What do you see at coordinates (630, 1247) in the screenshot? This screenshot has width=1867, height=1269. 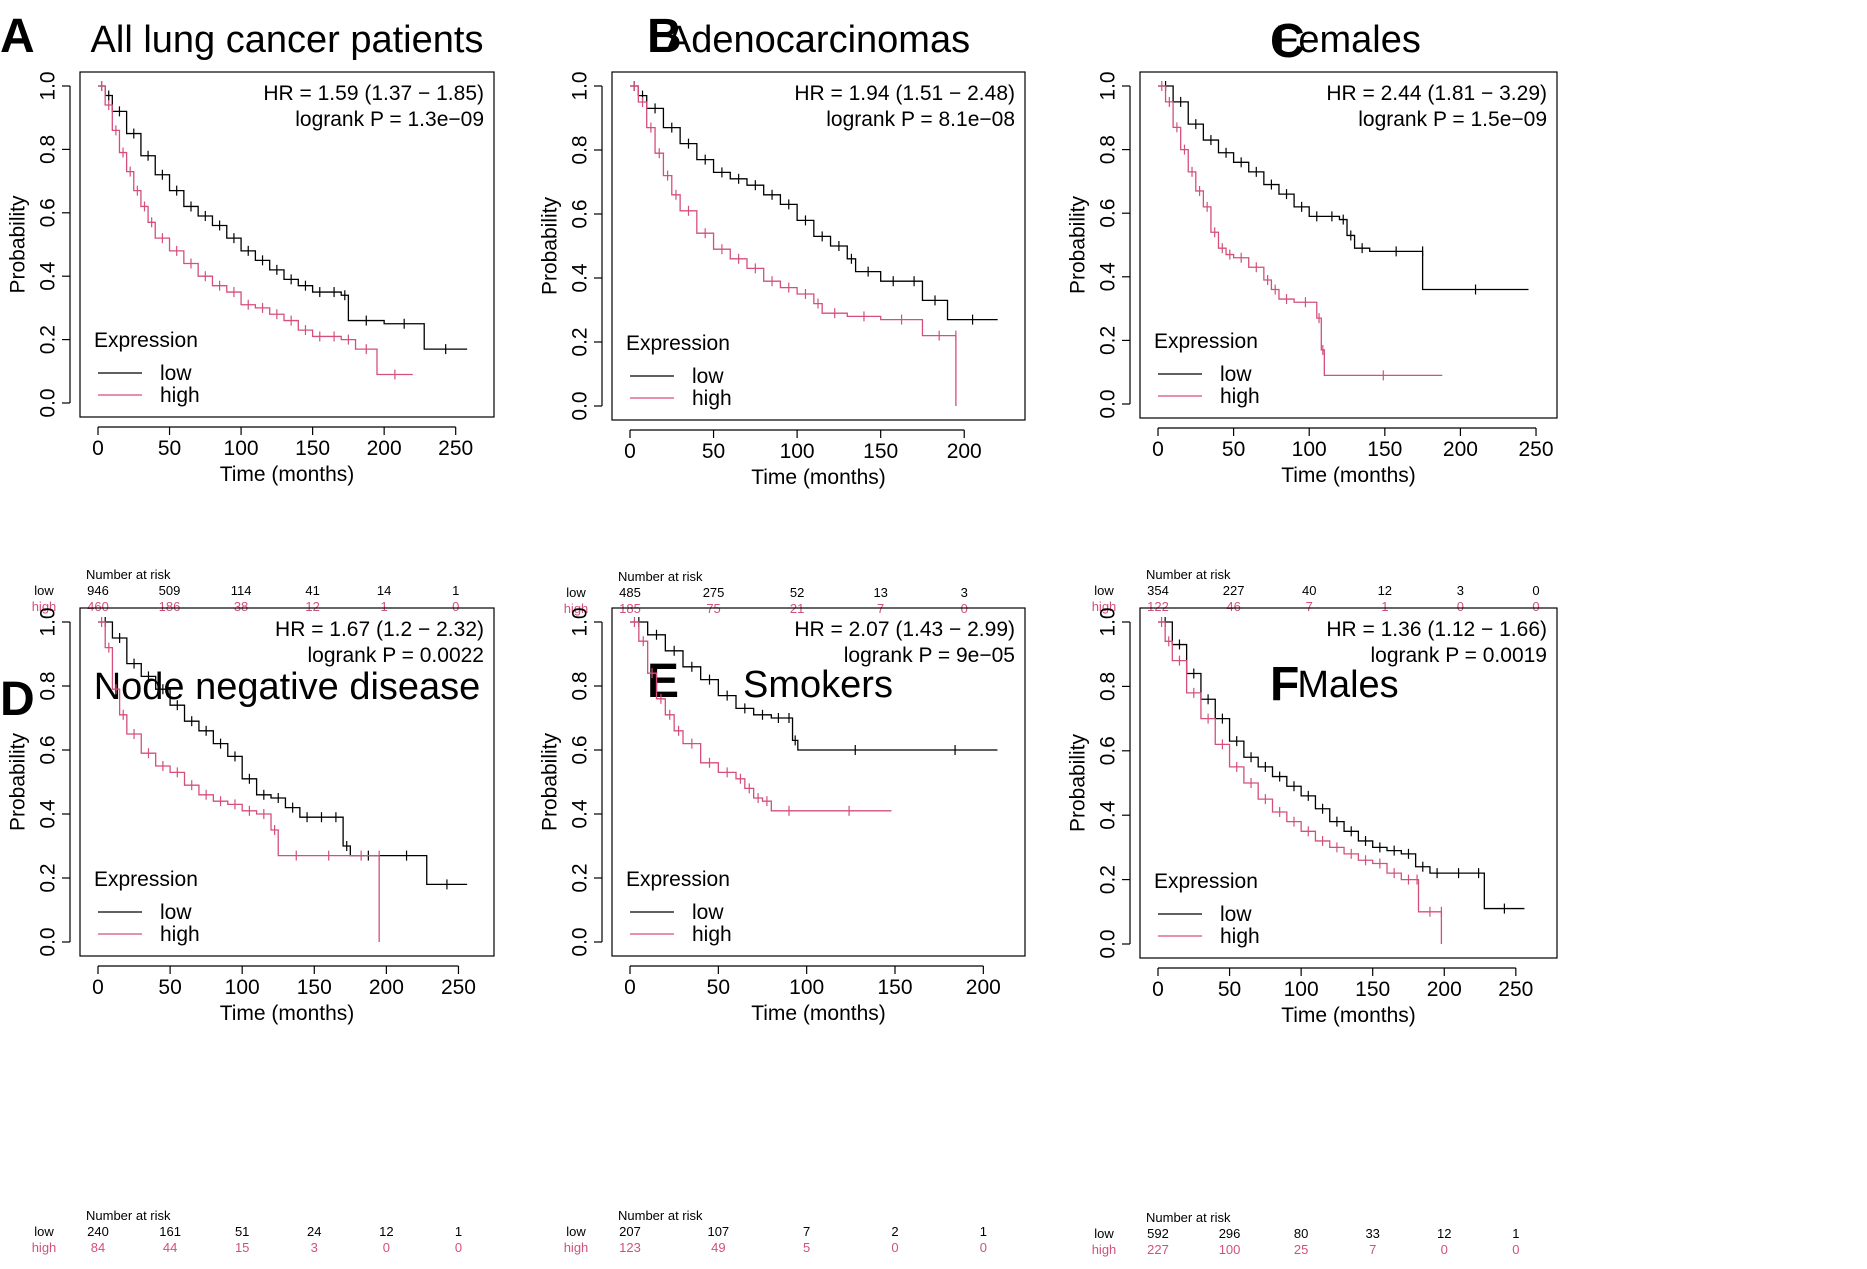 I see `risk-count-high: 123` at bounding box center [630, 1247].